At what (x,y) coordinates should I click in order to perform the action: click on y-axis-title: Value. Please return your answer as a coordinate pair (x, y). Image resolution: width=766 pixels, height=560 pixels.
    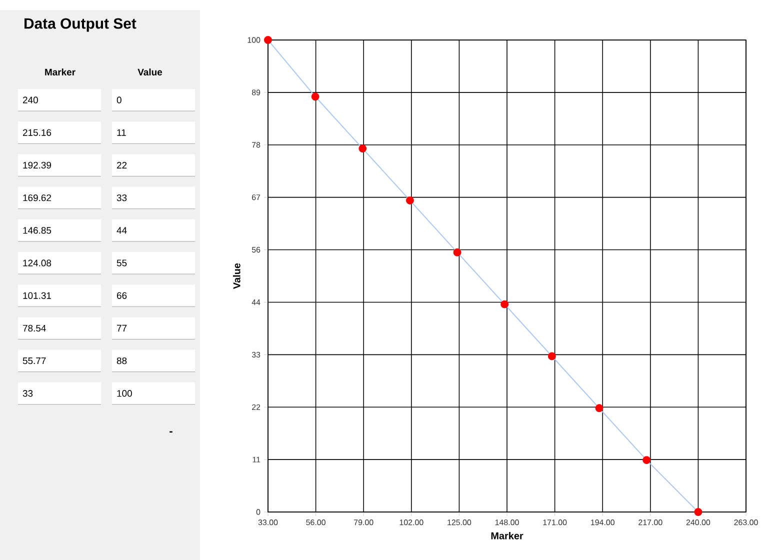
    Looking at the image, I should click on (236, 276).